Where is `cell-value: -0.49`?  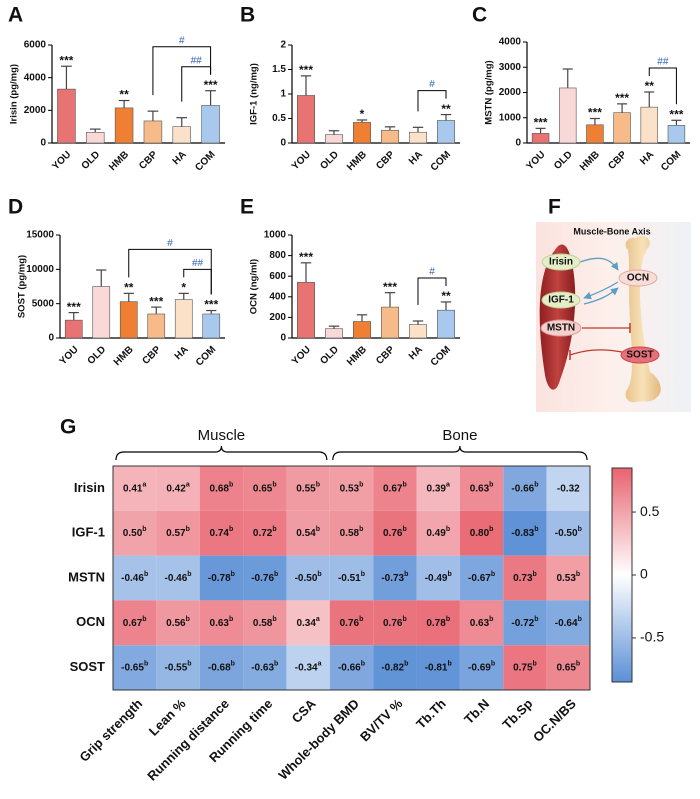
cell-value: -0.49 is located at coordinates (436, 578).